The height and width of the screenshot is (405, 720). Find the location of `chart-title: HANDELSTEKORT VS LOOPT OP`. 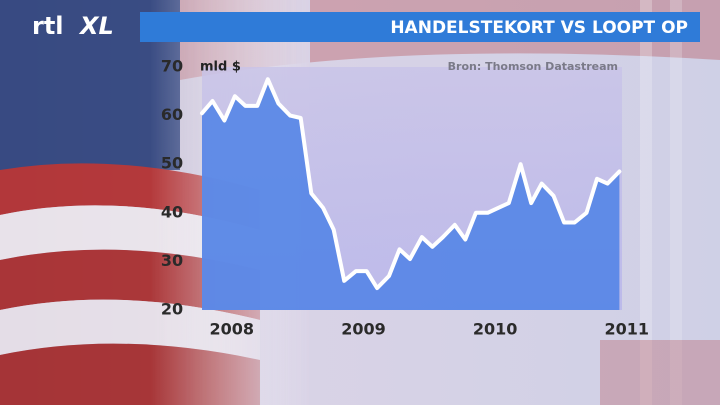

chart-title: HANDELSTEKORT VS LOOPT OP is located at coordinates (539, 28).